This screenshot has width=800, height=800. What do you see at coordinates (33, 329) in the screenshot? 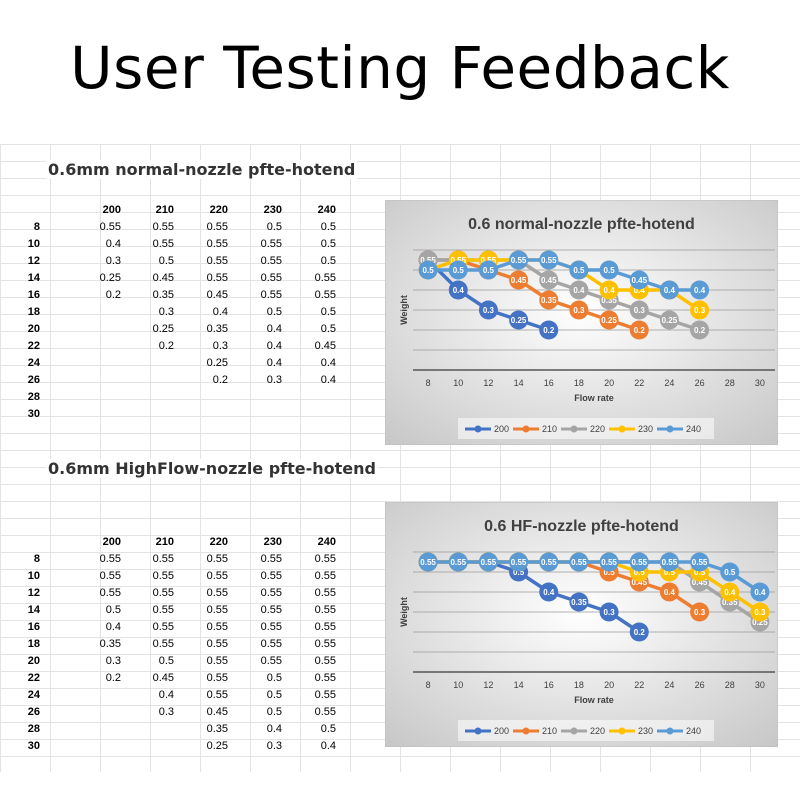
I see `row-label: 20` at bounding box center [33, 329].